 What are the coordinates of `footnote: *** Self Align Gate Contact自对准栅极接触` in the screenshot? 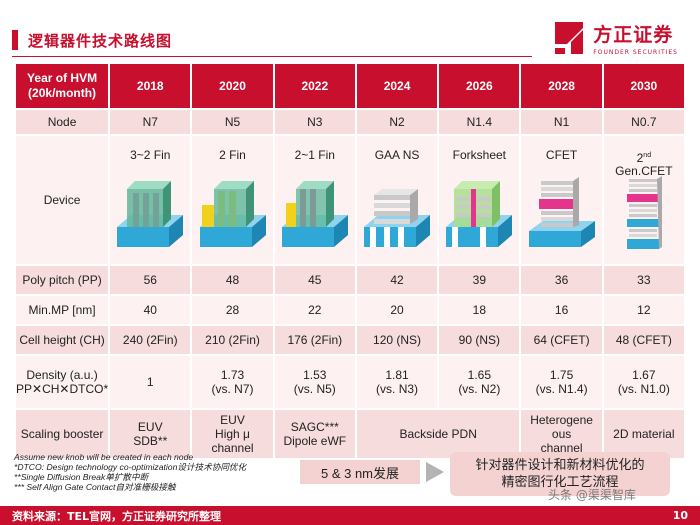 It's located at (95, 487).